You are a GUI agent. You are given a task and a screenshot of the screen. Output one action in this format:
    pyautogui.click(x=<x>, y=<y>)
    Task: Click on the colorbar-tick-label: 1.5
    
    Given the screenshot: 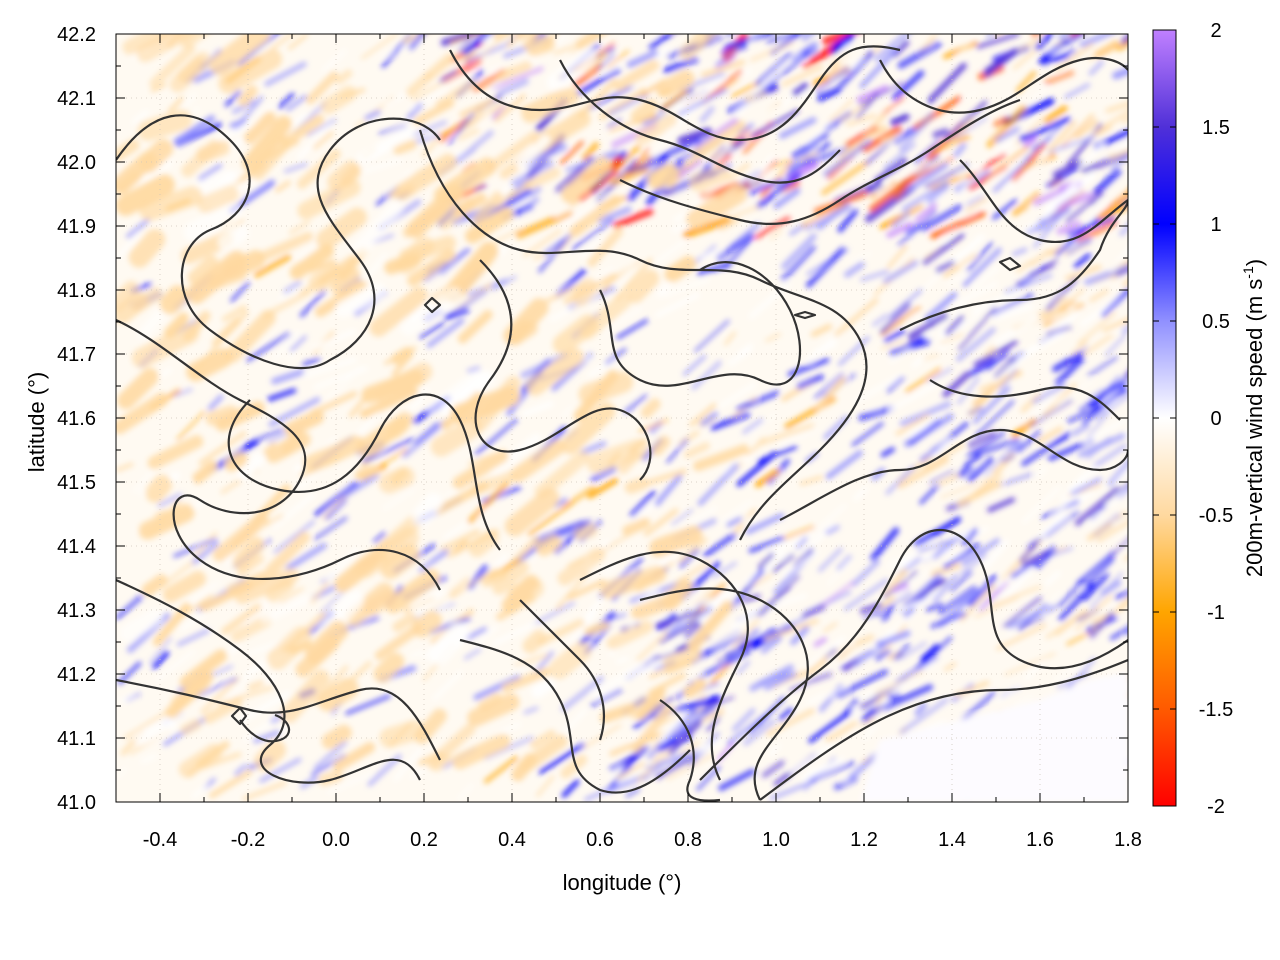 What is the action you would take?
    pyautogui.click(x=1216, y=128)
    